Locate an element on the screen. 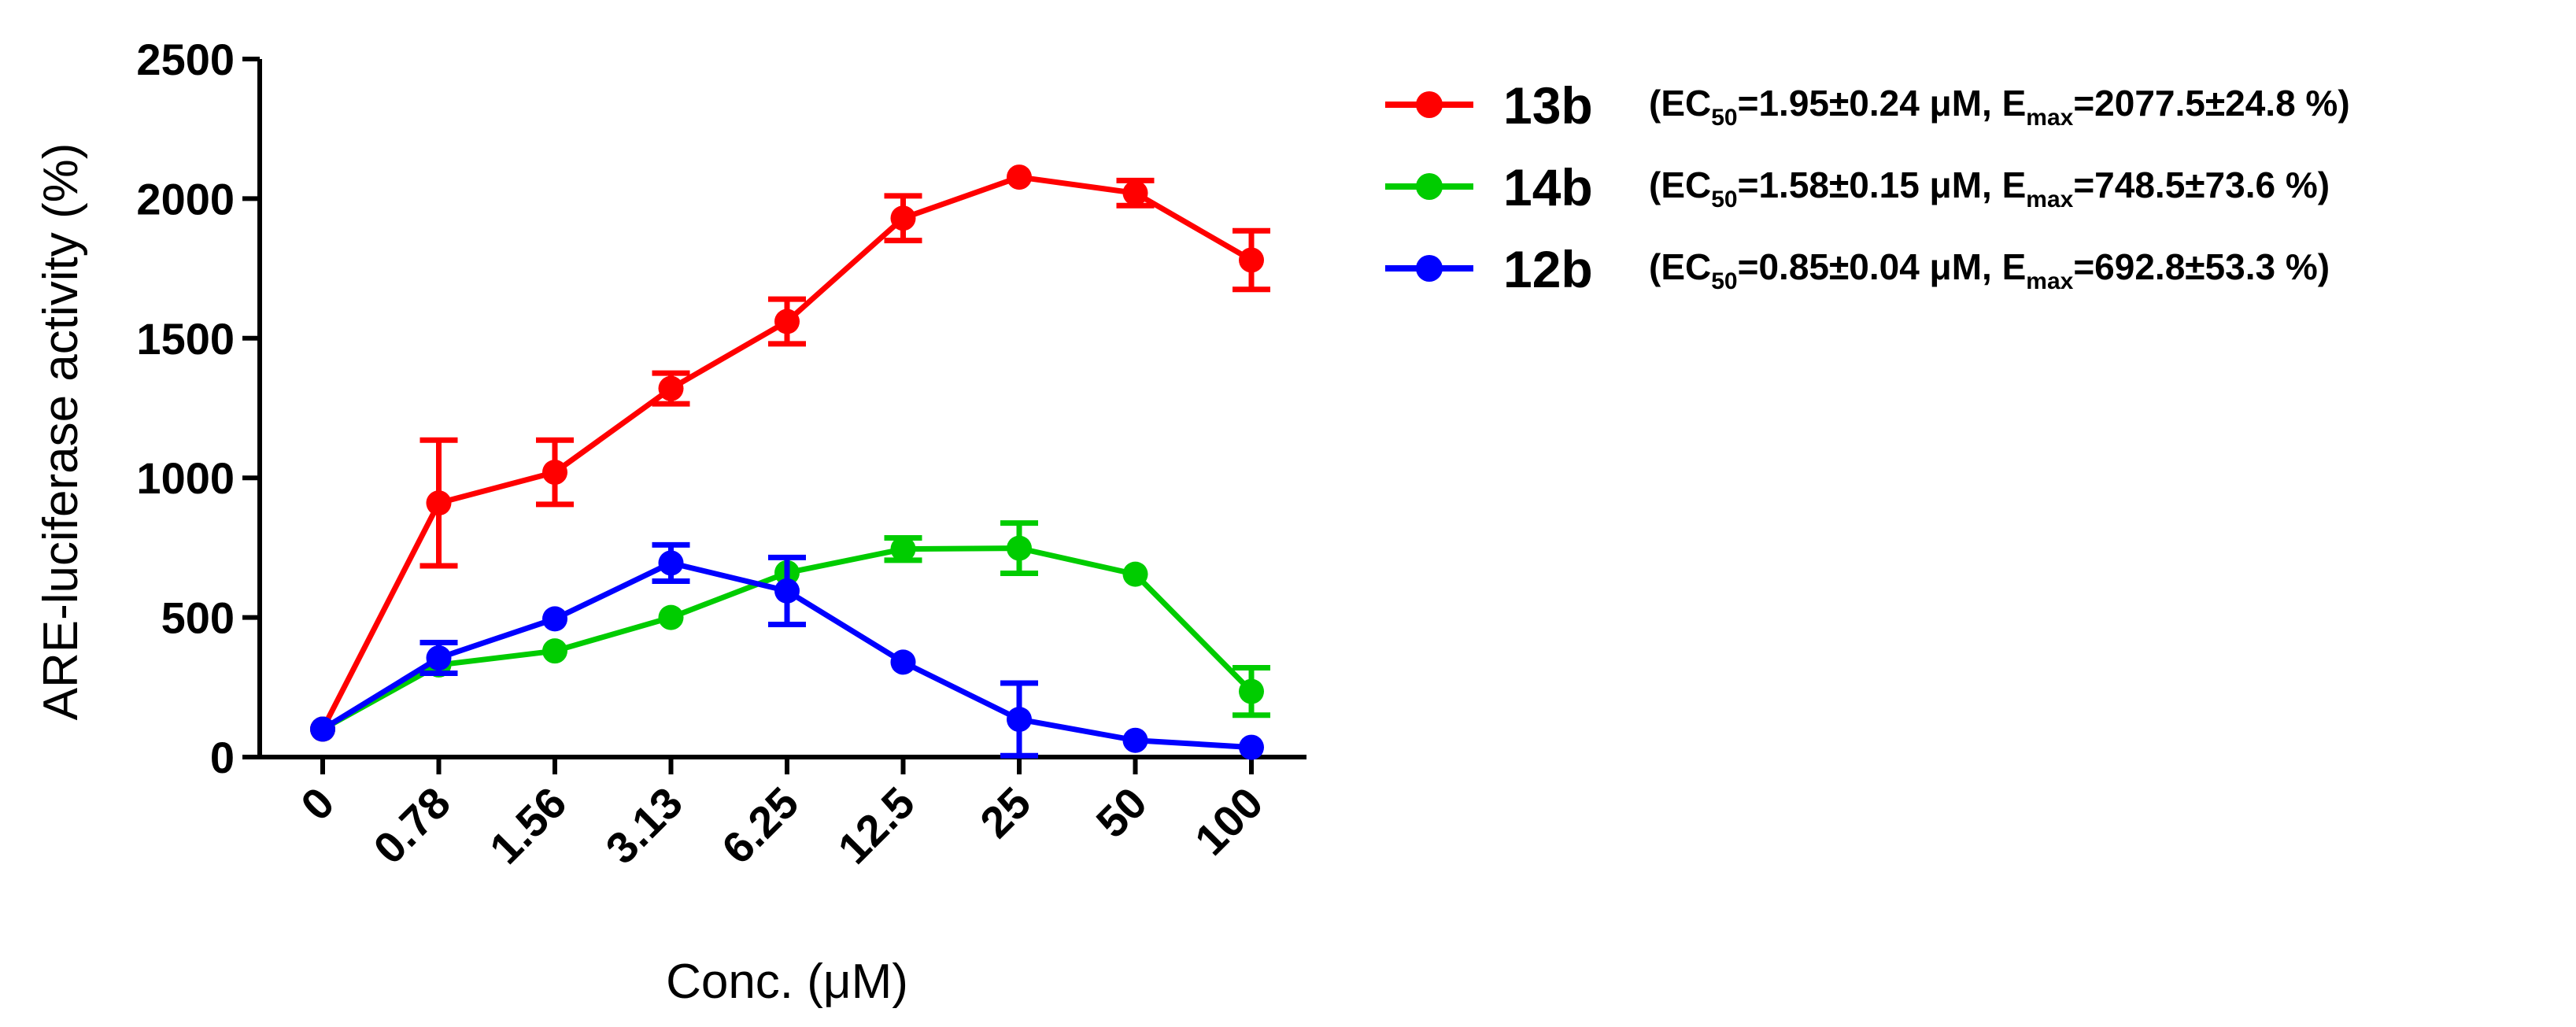 This screenshot has height=1027, width=2576. legend-stats: (EC50=0.85±0.04 μM, Emax=692.8±53.3 %) is located at coordinates (1989, 270).